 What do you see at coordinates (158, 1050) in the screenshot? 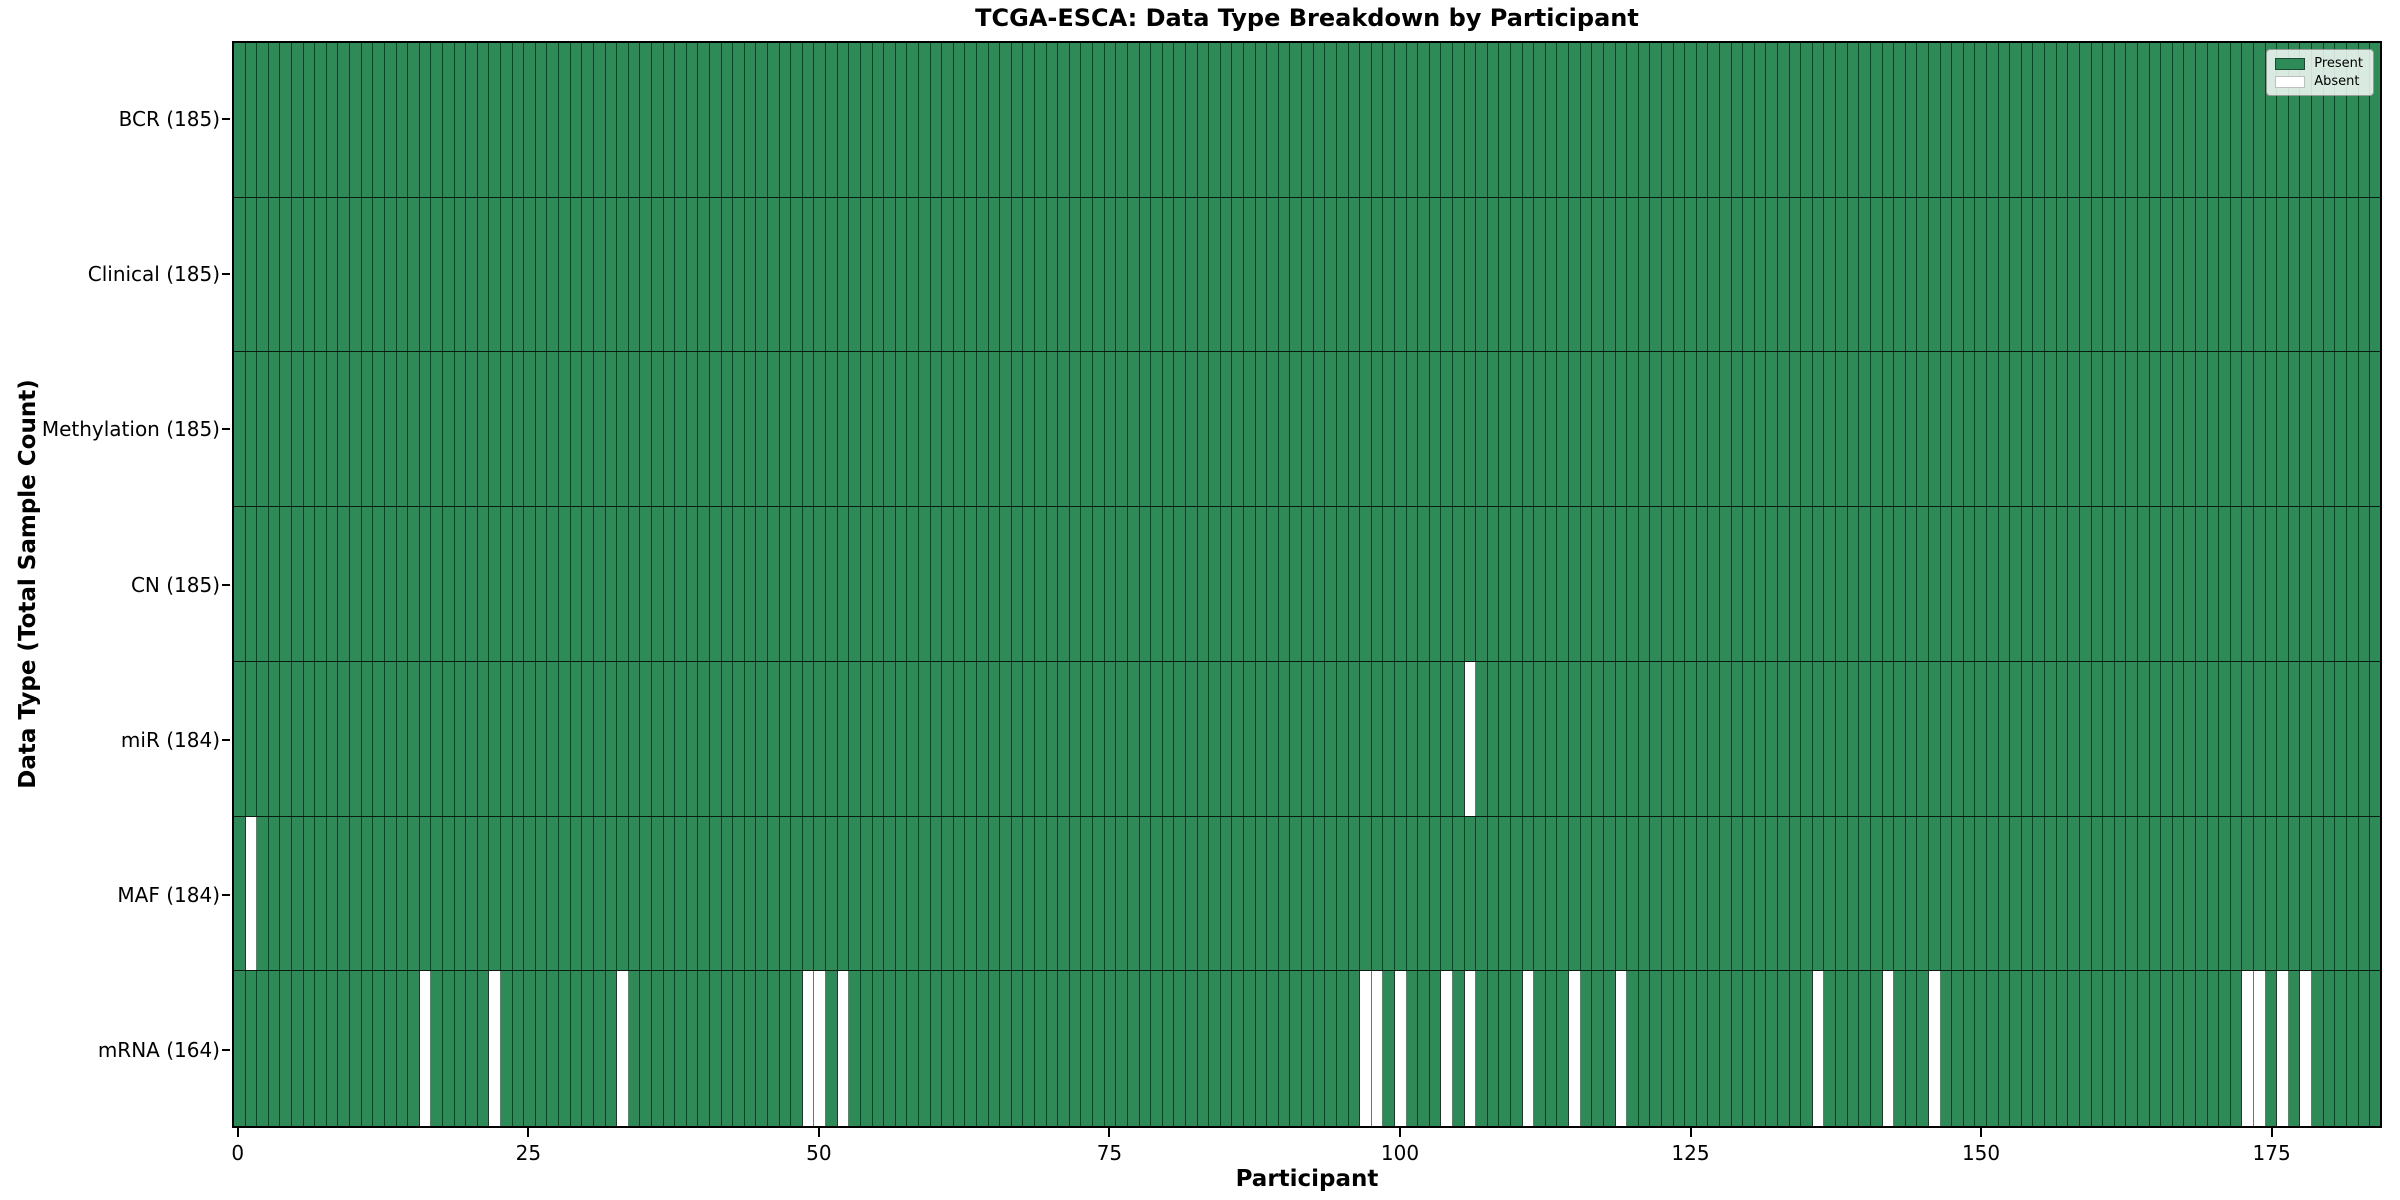
I see `y-tick-label: mRNA (164)` at bounding box center [158, 1050].